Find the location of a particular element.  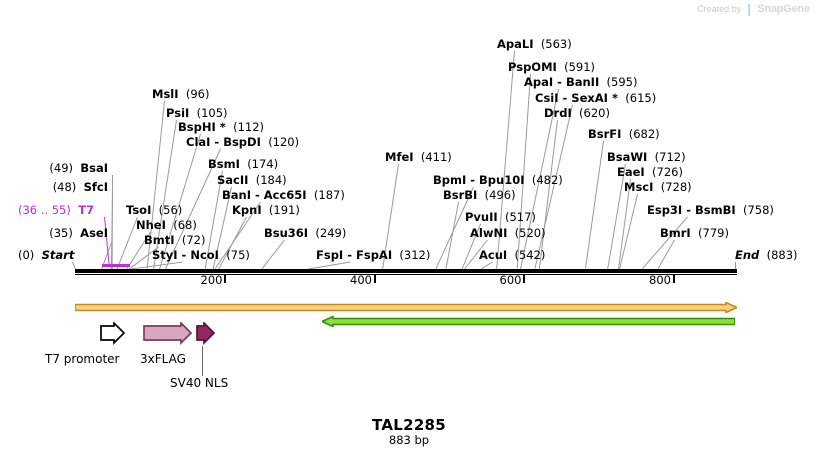

label-name: BsaI is located at coordinates (94, 168).